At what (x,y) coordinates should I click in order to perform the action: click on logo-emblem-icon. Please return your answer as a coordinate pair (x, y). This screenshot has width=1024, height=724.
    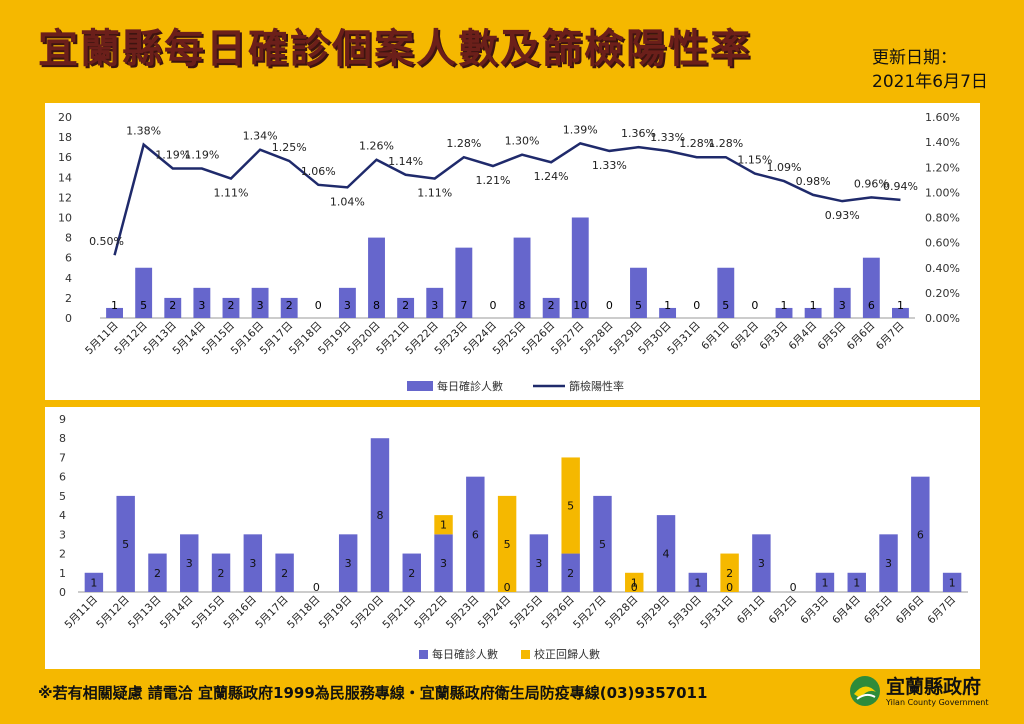
    Looking at the image, I should click on (865, 691).